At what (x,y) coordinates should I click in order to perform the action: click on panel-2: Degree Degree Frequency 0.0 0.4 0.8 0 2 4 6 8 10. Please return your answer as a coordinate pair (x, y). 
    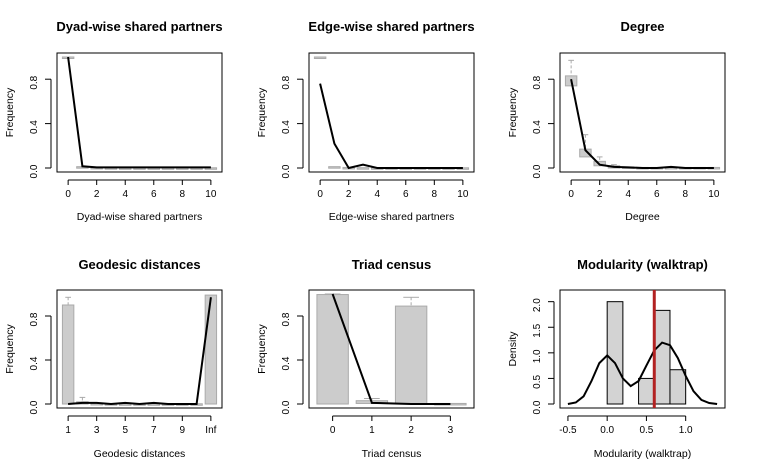
    Looking at the image, I should click on (616, 121).